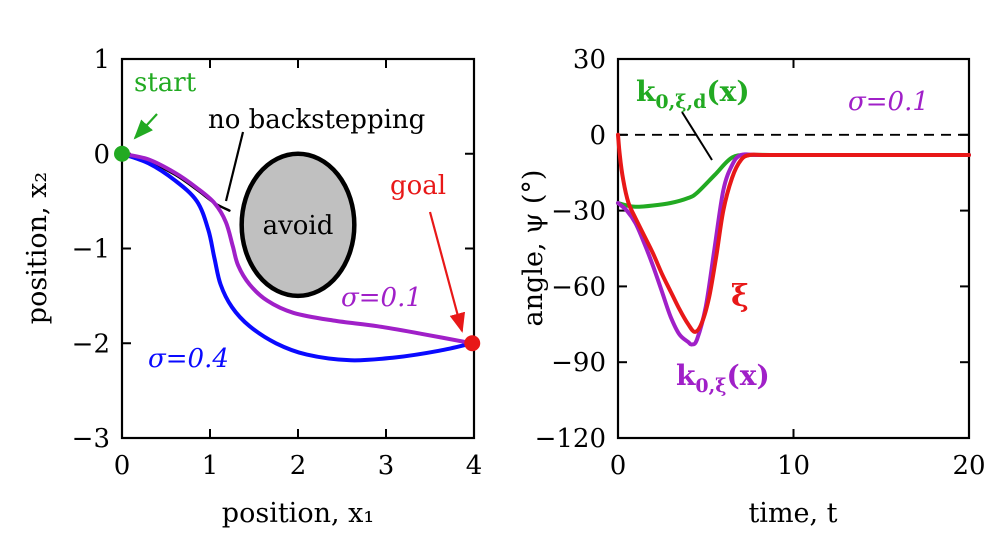  Describe the element at coordinates (680, 102) in the screenshot. I see `kd-label-sub: 0,ξ,d` at that location.